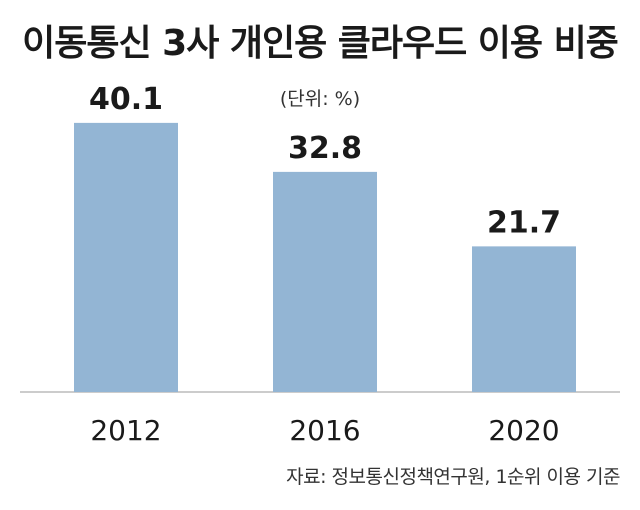  I want to click on chart-title: 이동통신 3사 개인용 클라우드 이용 비중, so click(320, 43).